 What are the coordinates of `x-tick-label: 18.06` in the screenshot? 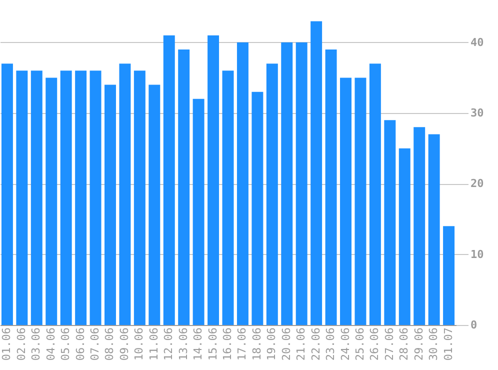 It's located at (257, 344).